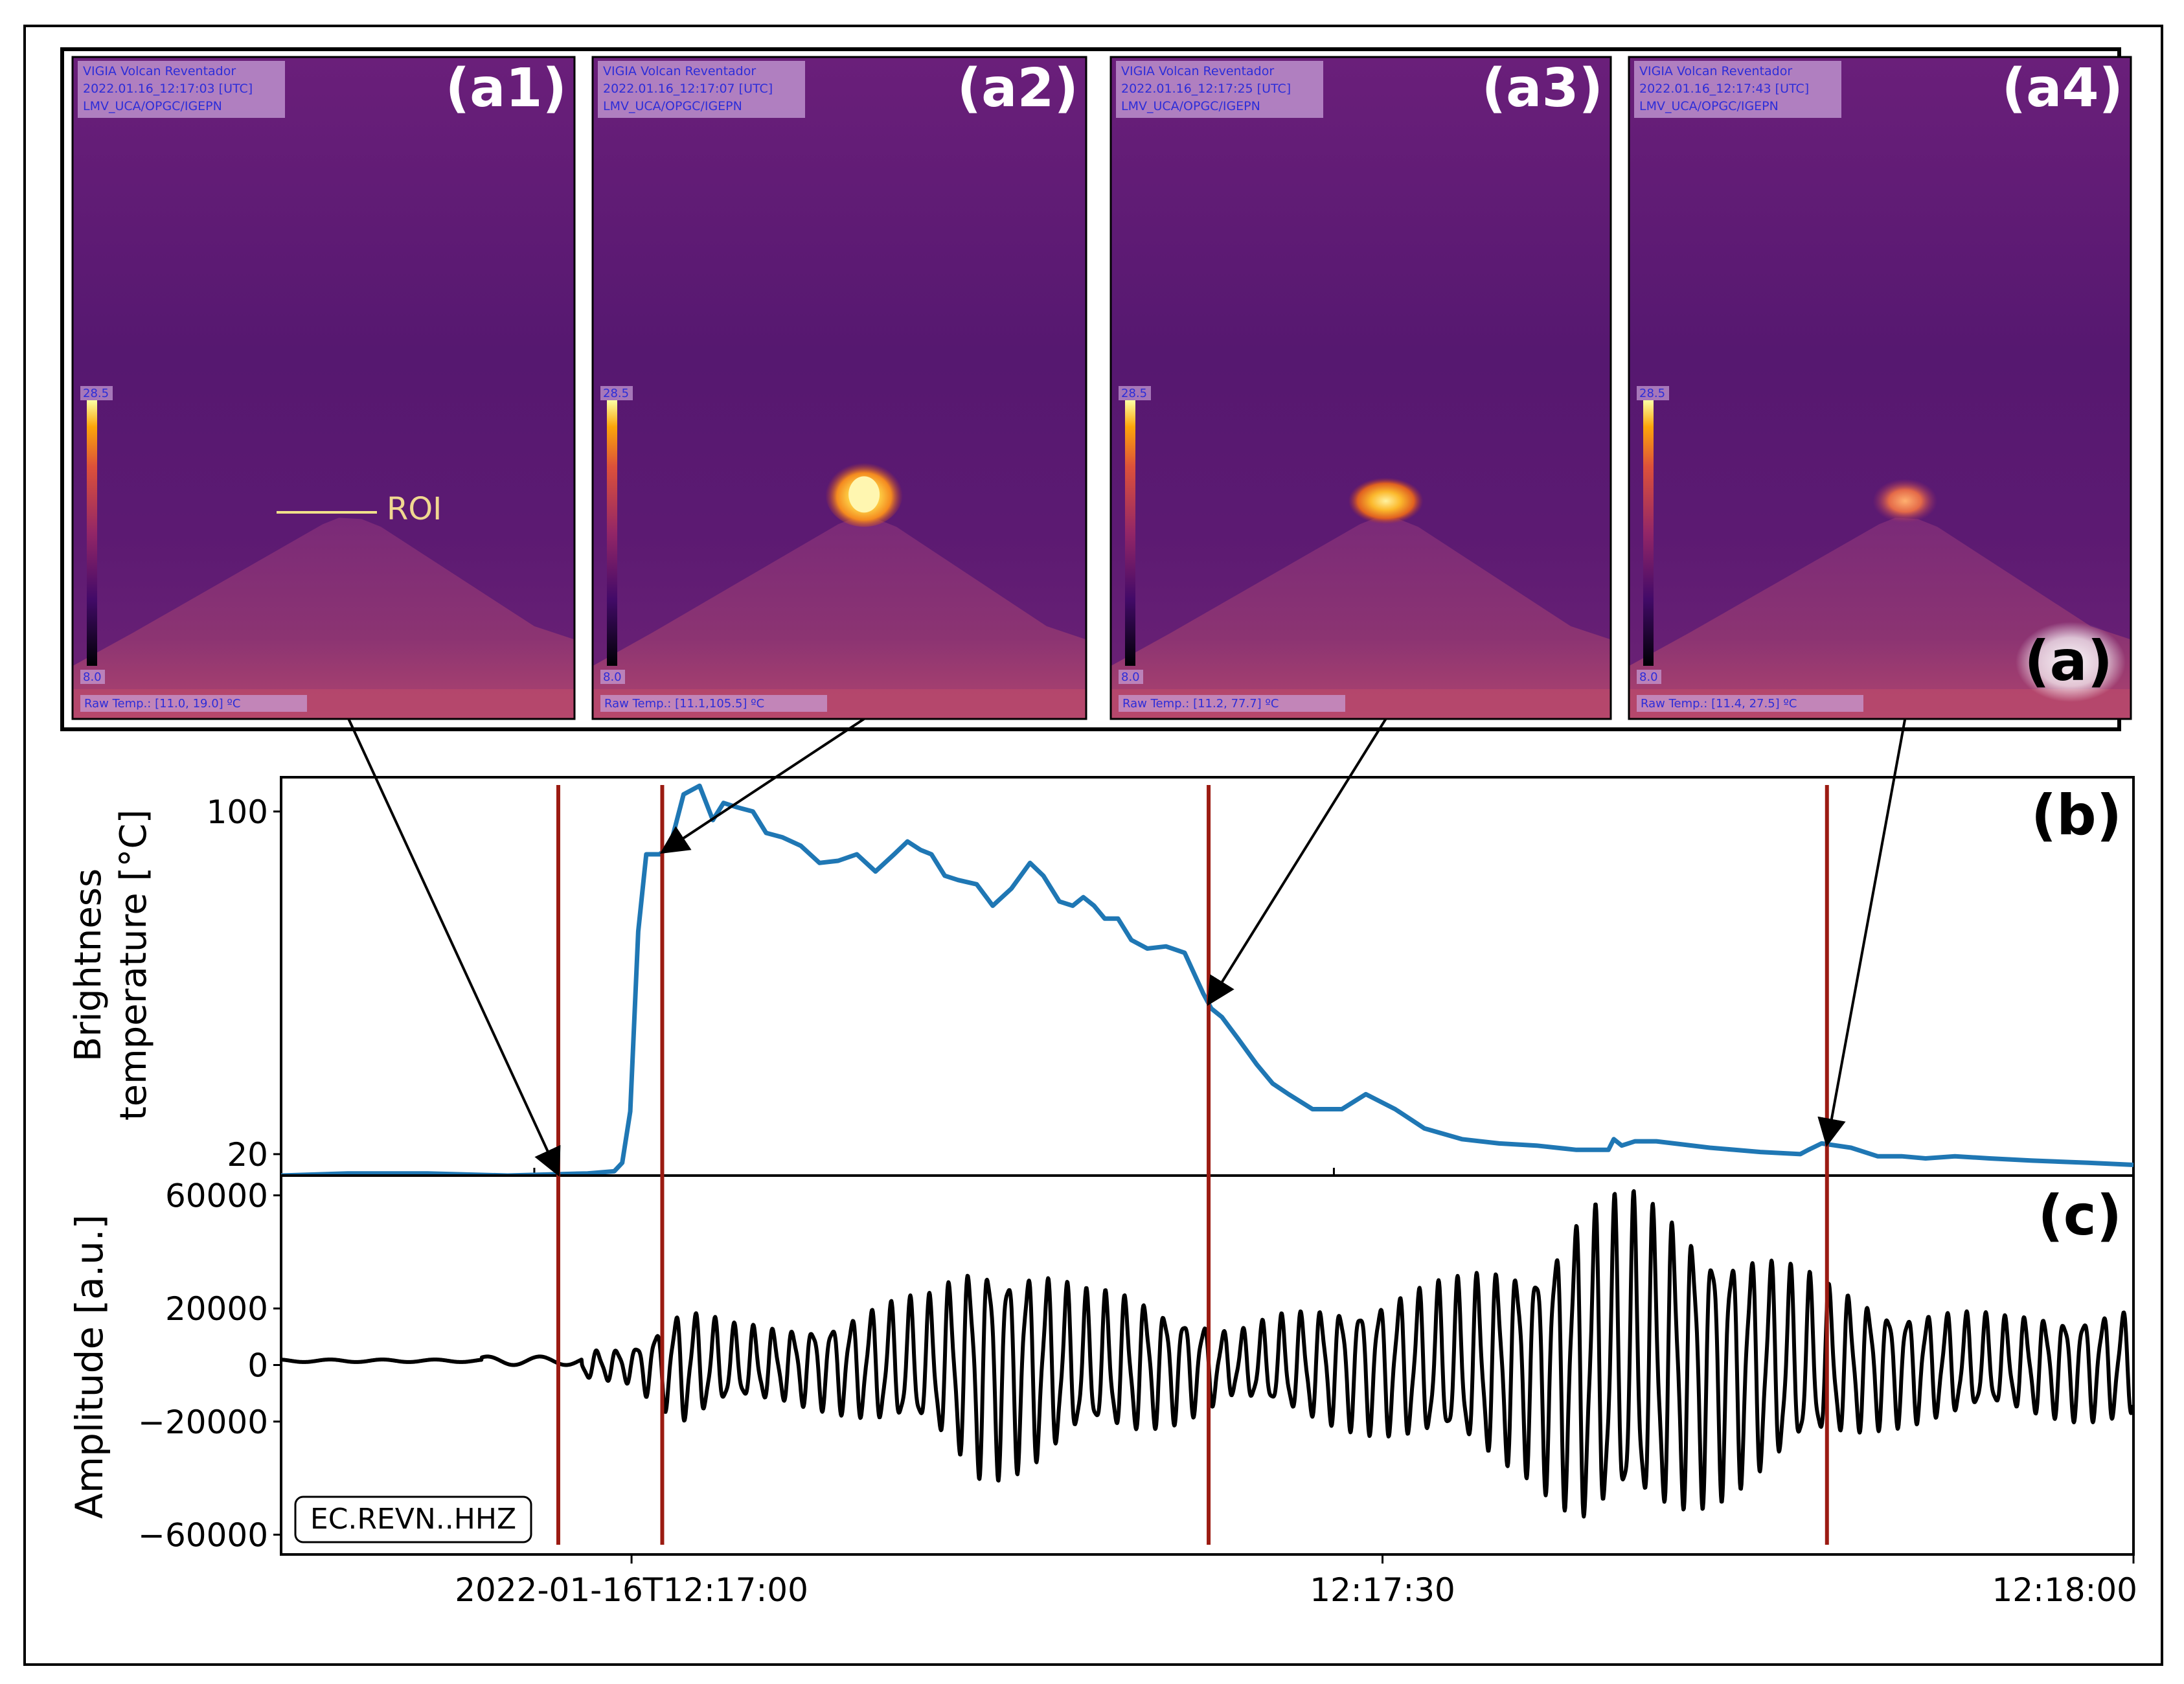 This screenshot has width=2184, height=1684. I want to click on panel-c-ylabel: Amplitude [a.u.], so click(89, 1366).